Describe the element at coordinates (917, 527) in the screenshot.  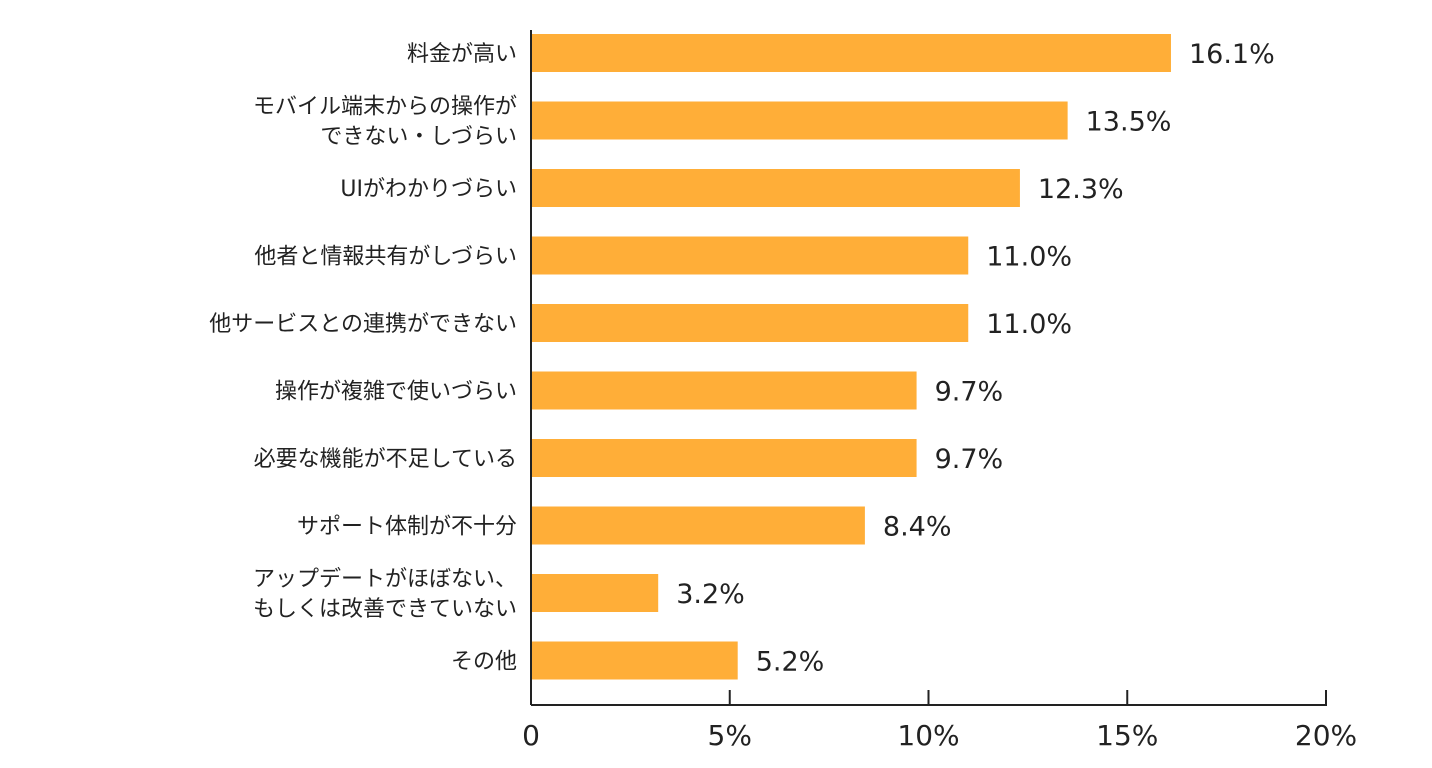
I see `value-label-7: 8.4%` at that location.